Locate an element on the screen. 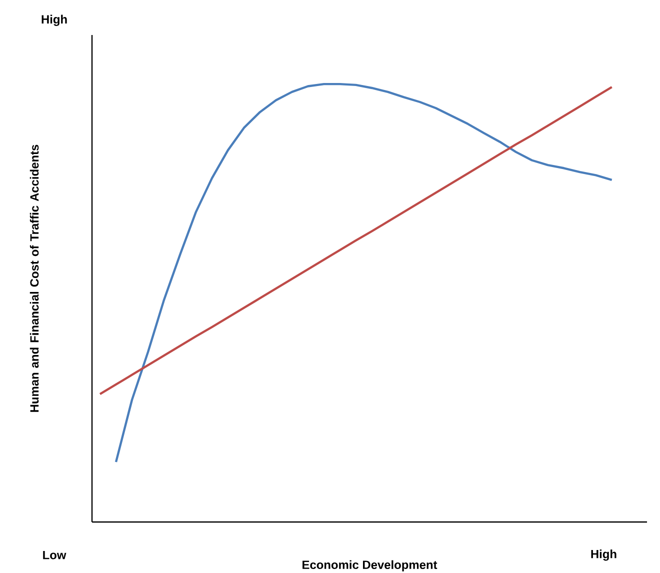 Image resolution: width=660 pixels, height=573 pixels. text: Low is located at coordinates (54, 555).